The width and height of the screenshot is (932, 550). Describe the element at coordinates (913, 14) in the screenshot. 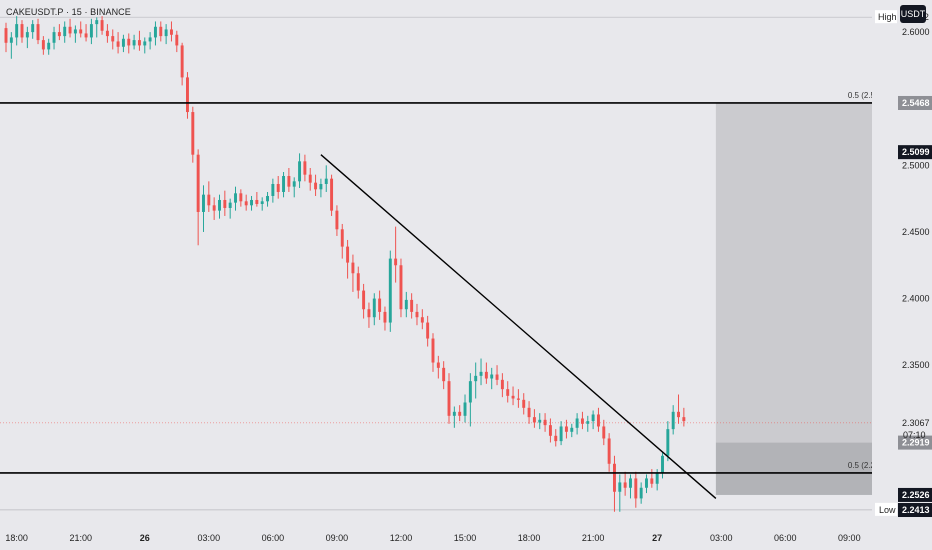

I see `currency-button: USDT` at that location.